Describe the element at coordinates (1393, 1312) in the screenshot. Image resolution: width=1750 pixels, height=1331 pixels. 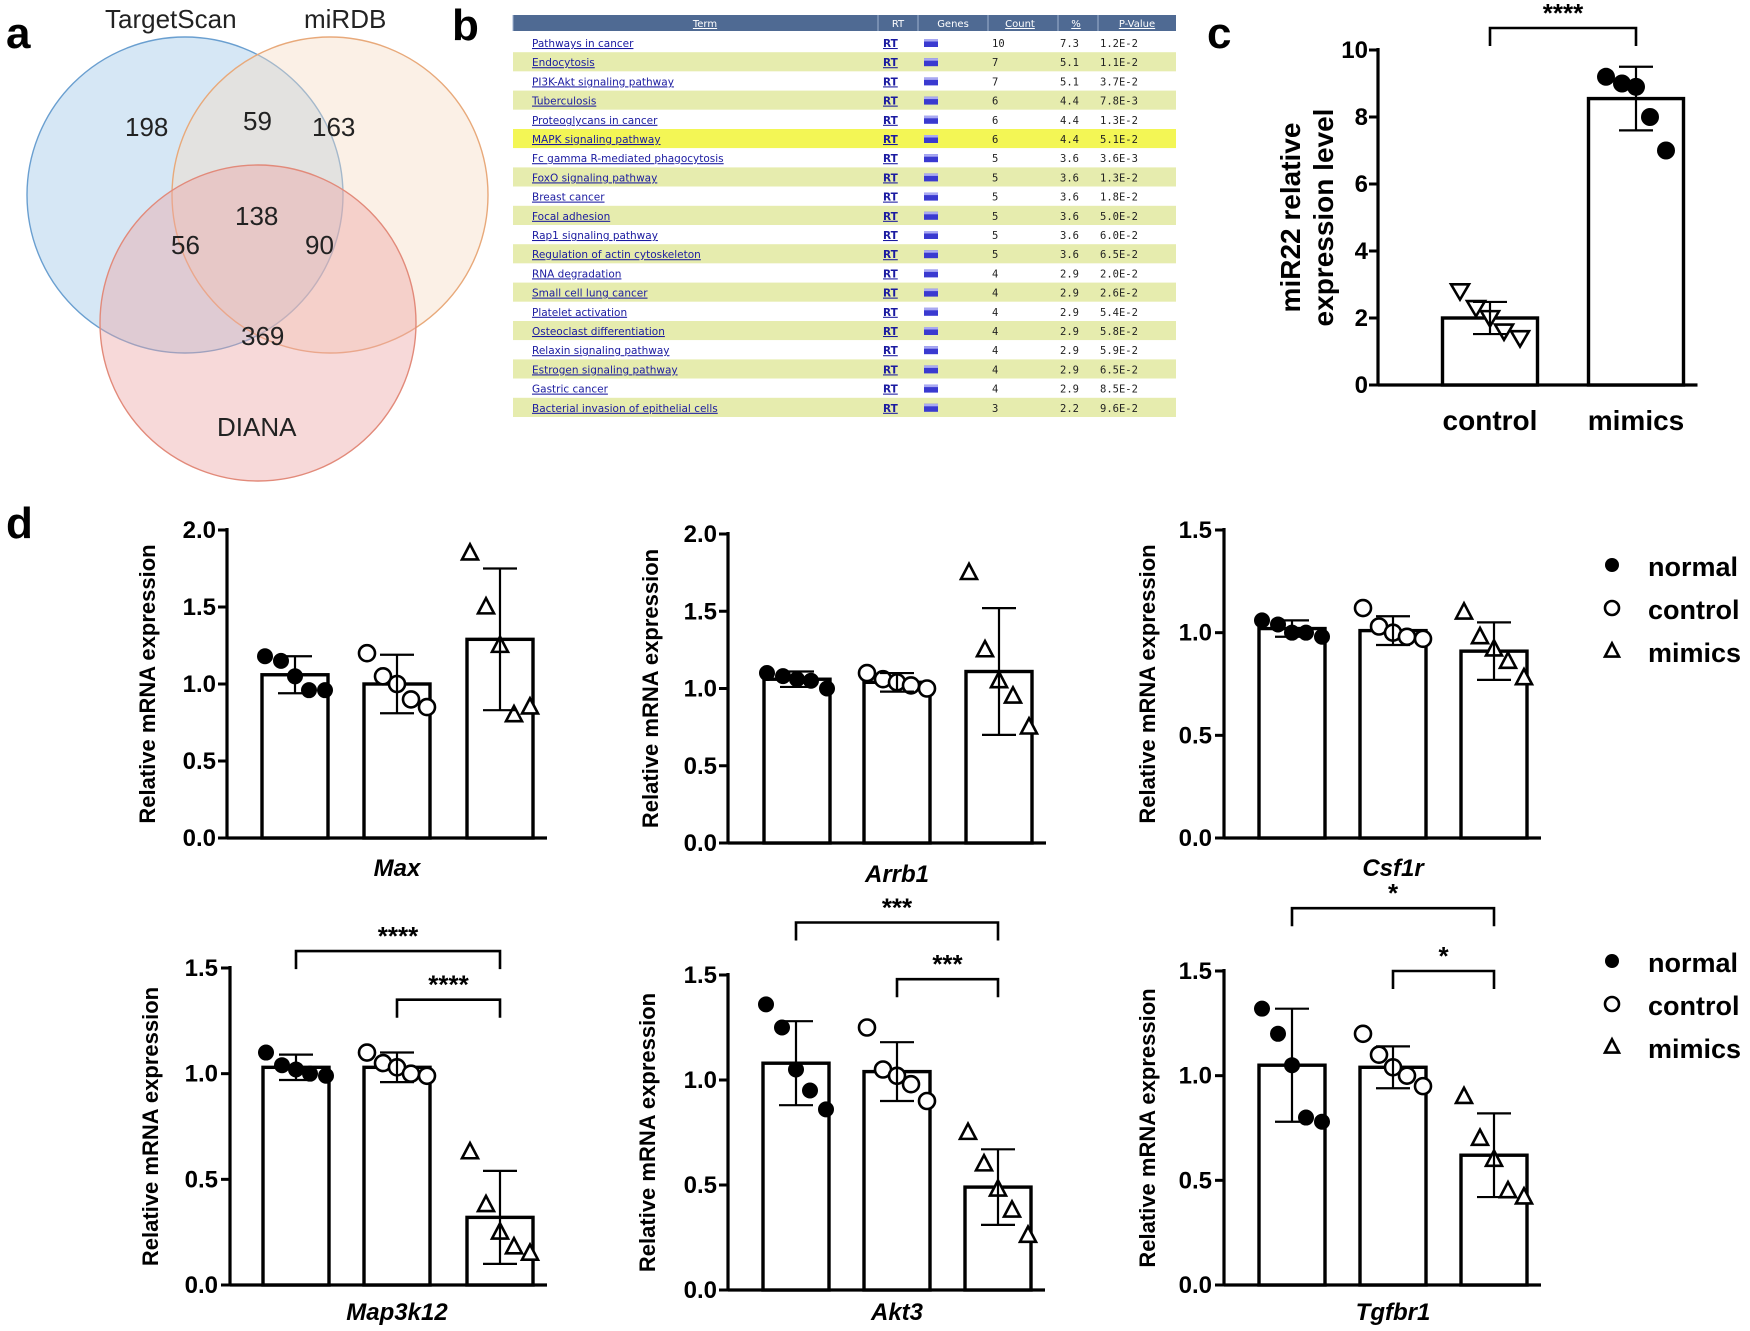
I see `gene-label: Tgfbr1` at that location.